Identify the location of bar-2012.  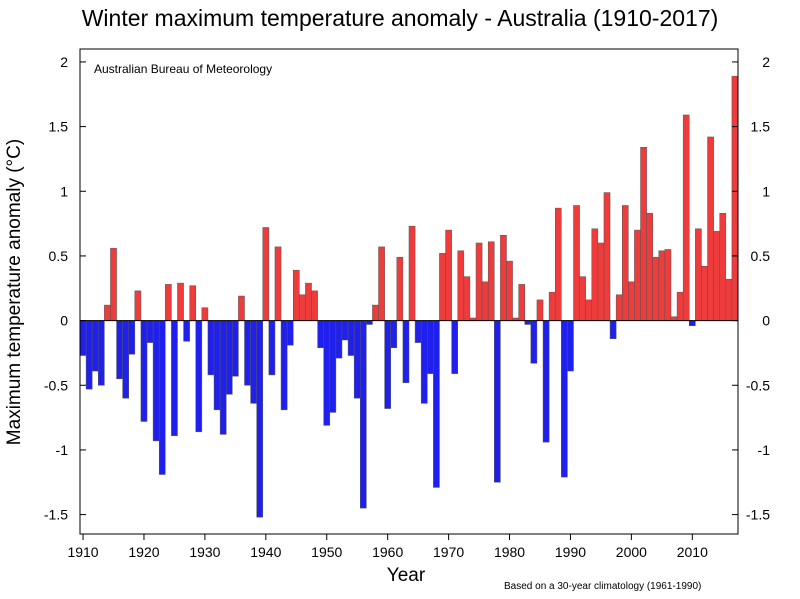
(704, 293).